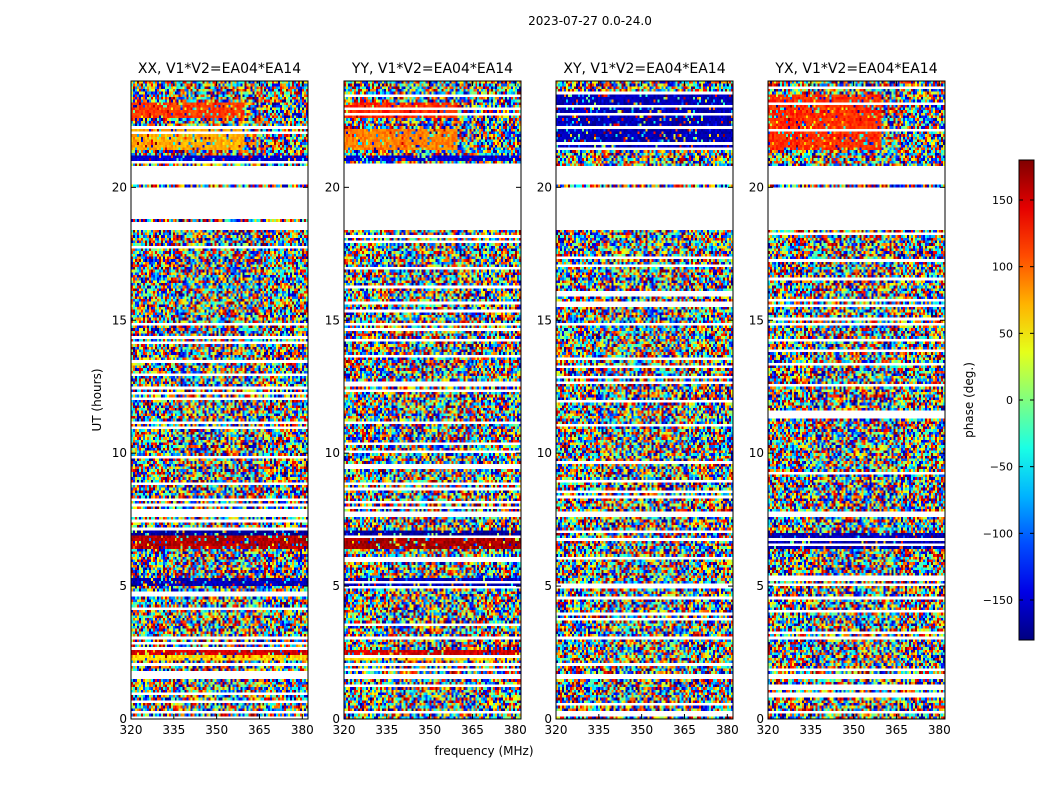 This screenshot has width=1050, height=804. What do you see at coordinates (644, 69) in the screenshot?
I see `panel-title: XY, V1*V2=EA04*EA14` at bounding box center [644, 69].